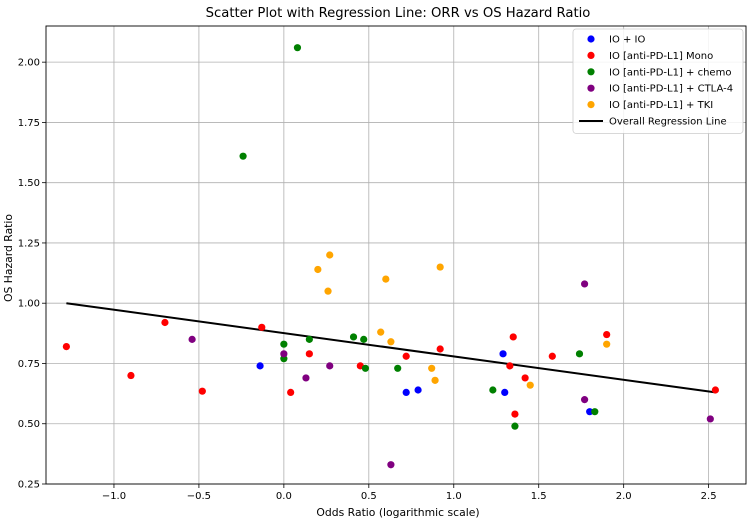 This screenshot has width=753, height=527. What do you see at coordinates (29, 123) in the screenshot?
I see `y-tick-label: 1.75` at bounding box center [29, 123].